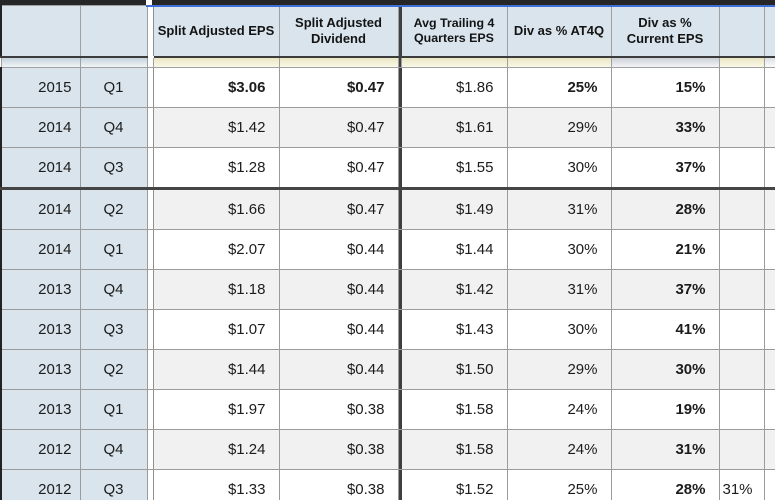 The width and height of the screenshot is (775, 500). I want to click on table-row: 2014 Q4 $1.42 $0.47 $1.61 29% 33%, so click(387, 127).